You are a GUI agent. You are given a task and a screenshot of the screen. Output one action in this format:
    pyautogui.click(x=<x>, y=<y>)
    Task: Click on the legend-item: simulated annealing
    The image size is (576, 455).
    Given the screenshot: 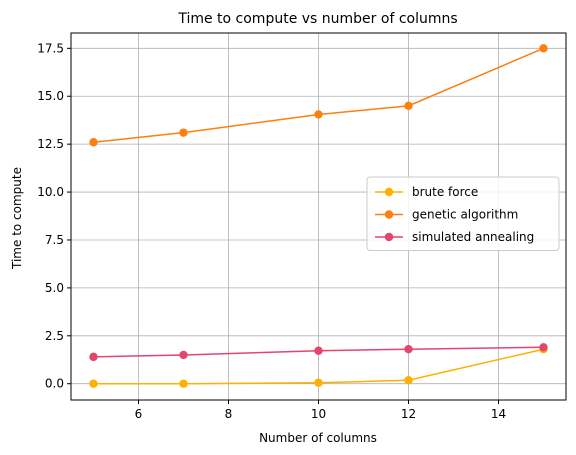 What is the action you would take?
    pyautogui.click(x=454, y=237)
    